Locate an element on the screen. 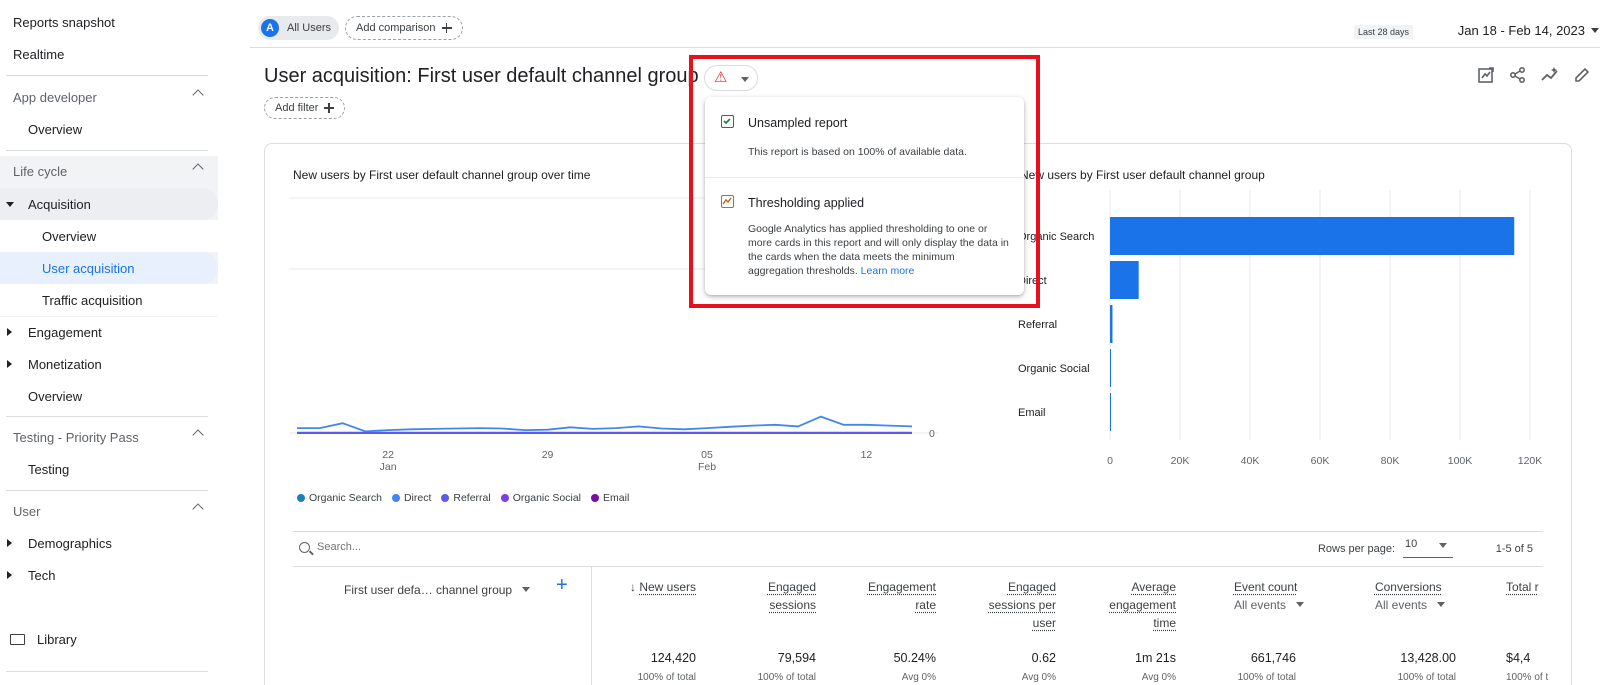  customize-report-icon is located at coordinates (1486, 76).